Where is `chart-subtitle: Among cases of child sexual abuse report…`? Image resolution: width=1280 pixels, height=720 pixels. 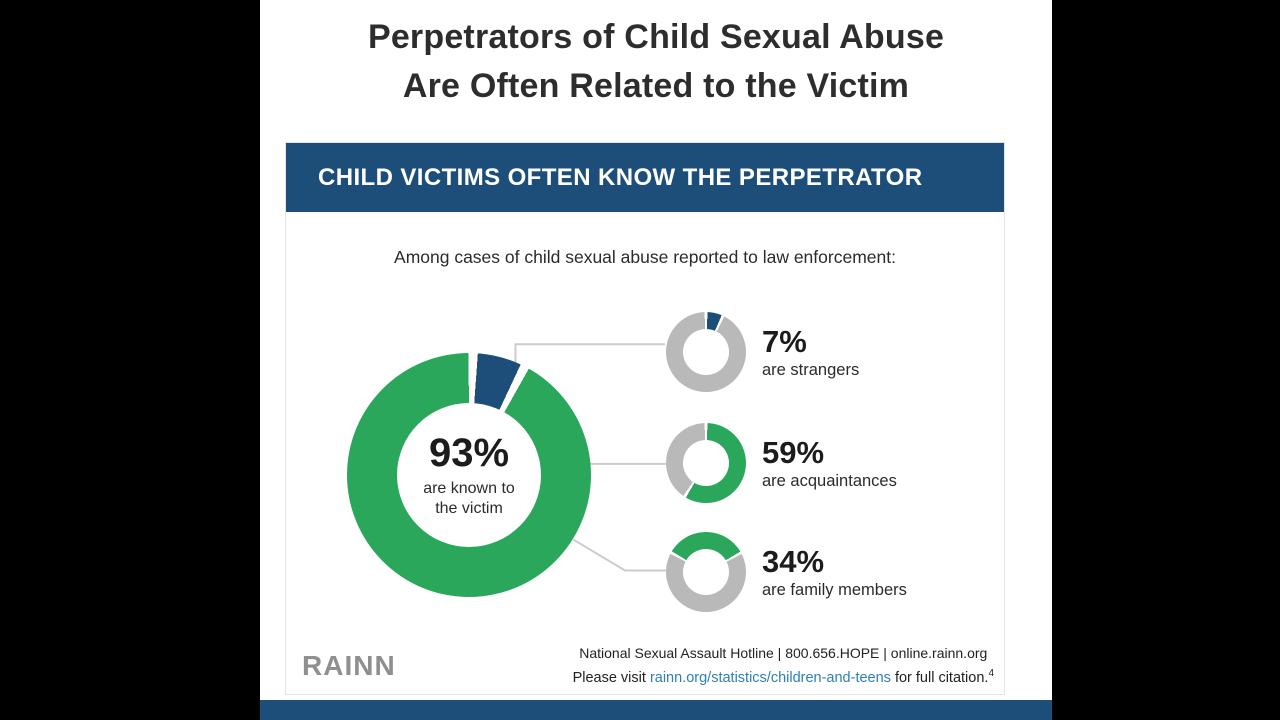
chart-subtitle: Among cases of child sexual abuse report… is located at coordinates (645, 257).